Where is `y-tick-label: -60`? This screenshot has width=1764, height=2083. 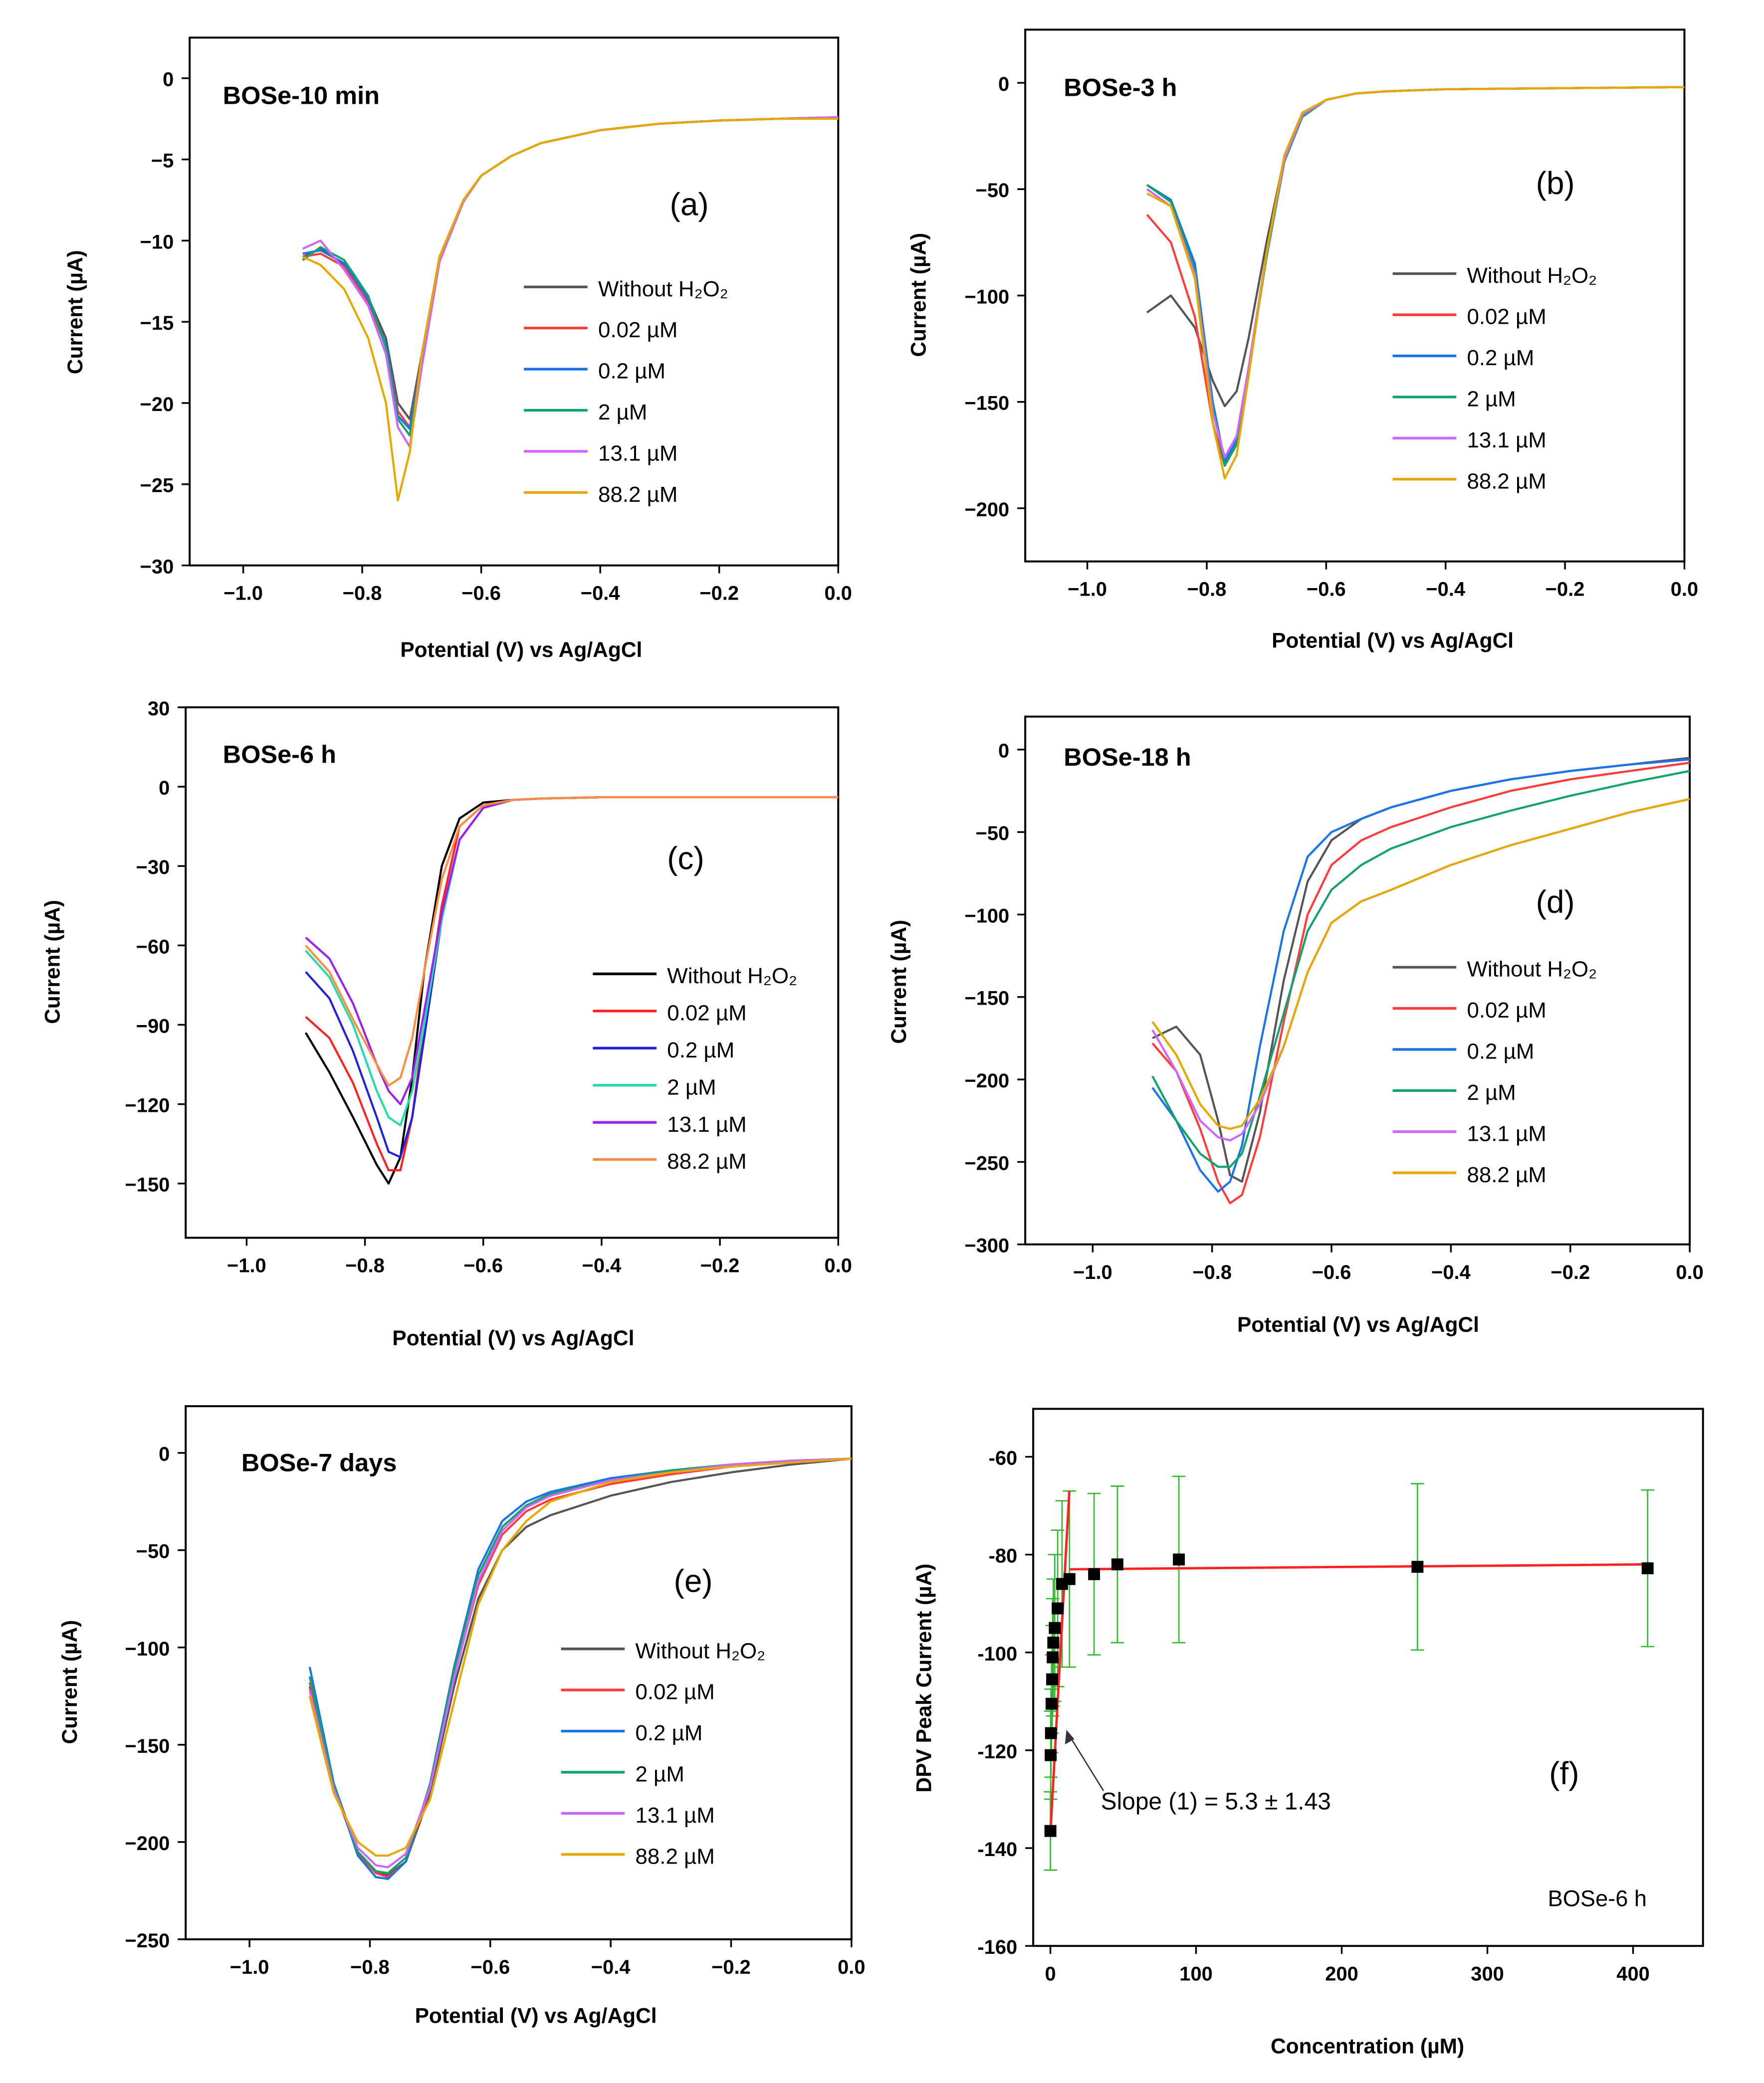 y-tick-label: -60 is located at coordinates (1003, 1459).